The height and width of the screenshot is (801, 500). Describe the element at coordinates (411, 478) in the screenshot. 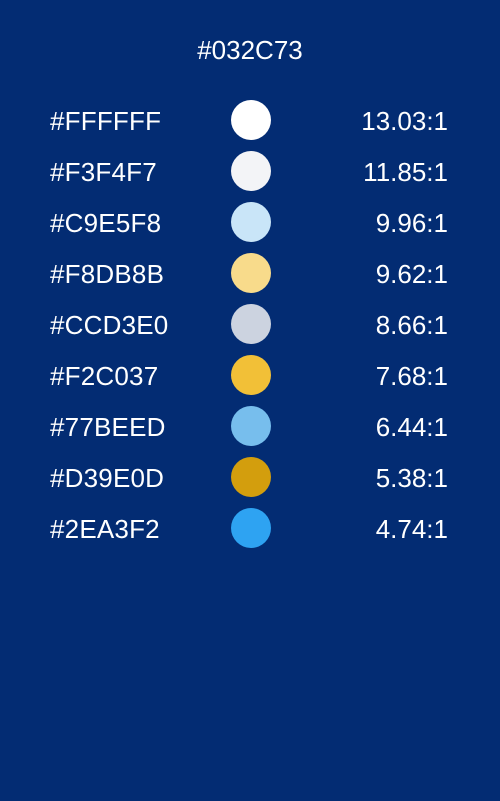

I see `contrast-ratio: 5.38:1` at that location.